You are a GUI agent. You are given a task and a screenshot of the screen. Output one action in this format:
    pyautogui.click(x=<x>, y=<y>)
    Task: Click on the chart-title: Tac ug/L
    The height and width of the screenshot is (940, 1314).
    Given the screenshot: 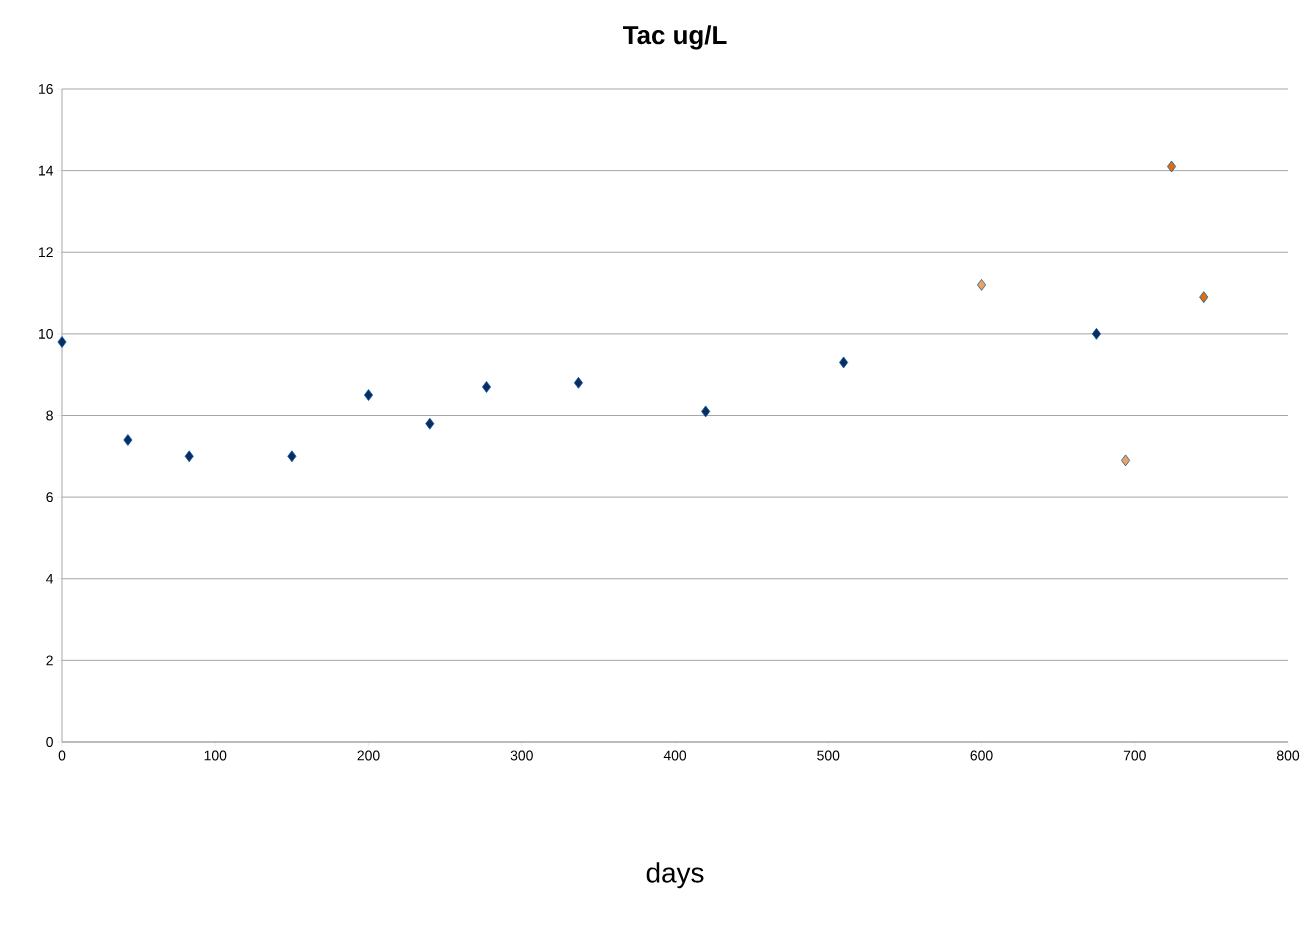 What is the action you would take?
    pyautogui.click(x=675, y=37)
    